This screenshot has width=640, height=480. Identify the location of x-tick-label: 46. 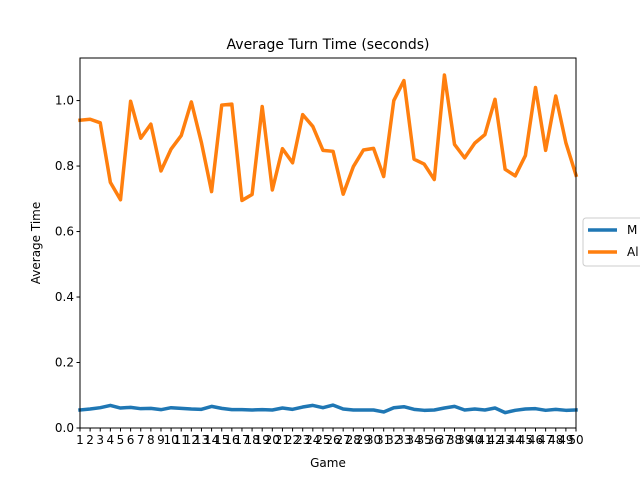
(535, 440).